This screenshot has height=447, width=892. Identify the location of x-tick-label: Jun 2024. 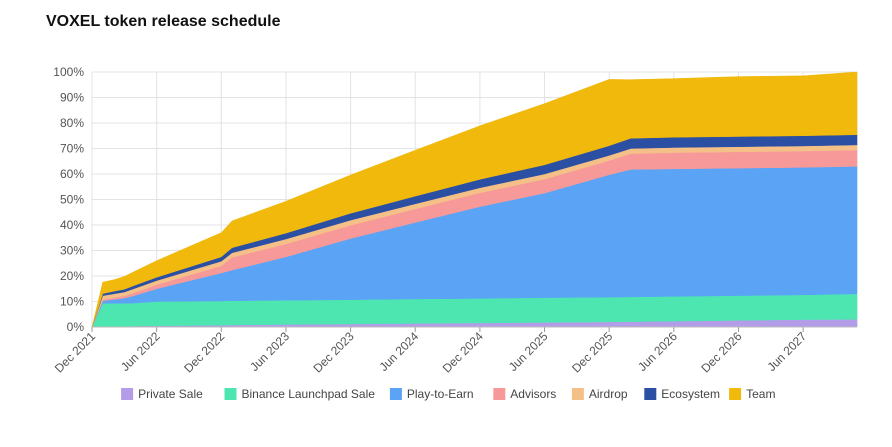
(399, 351).